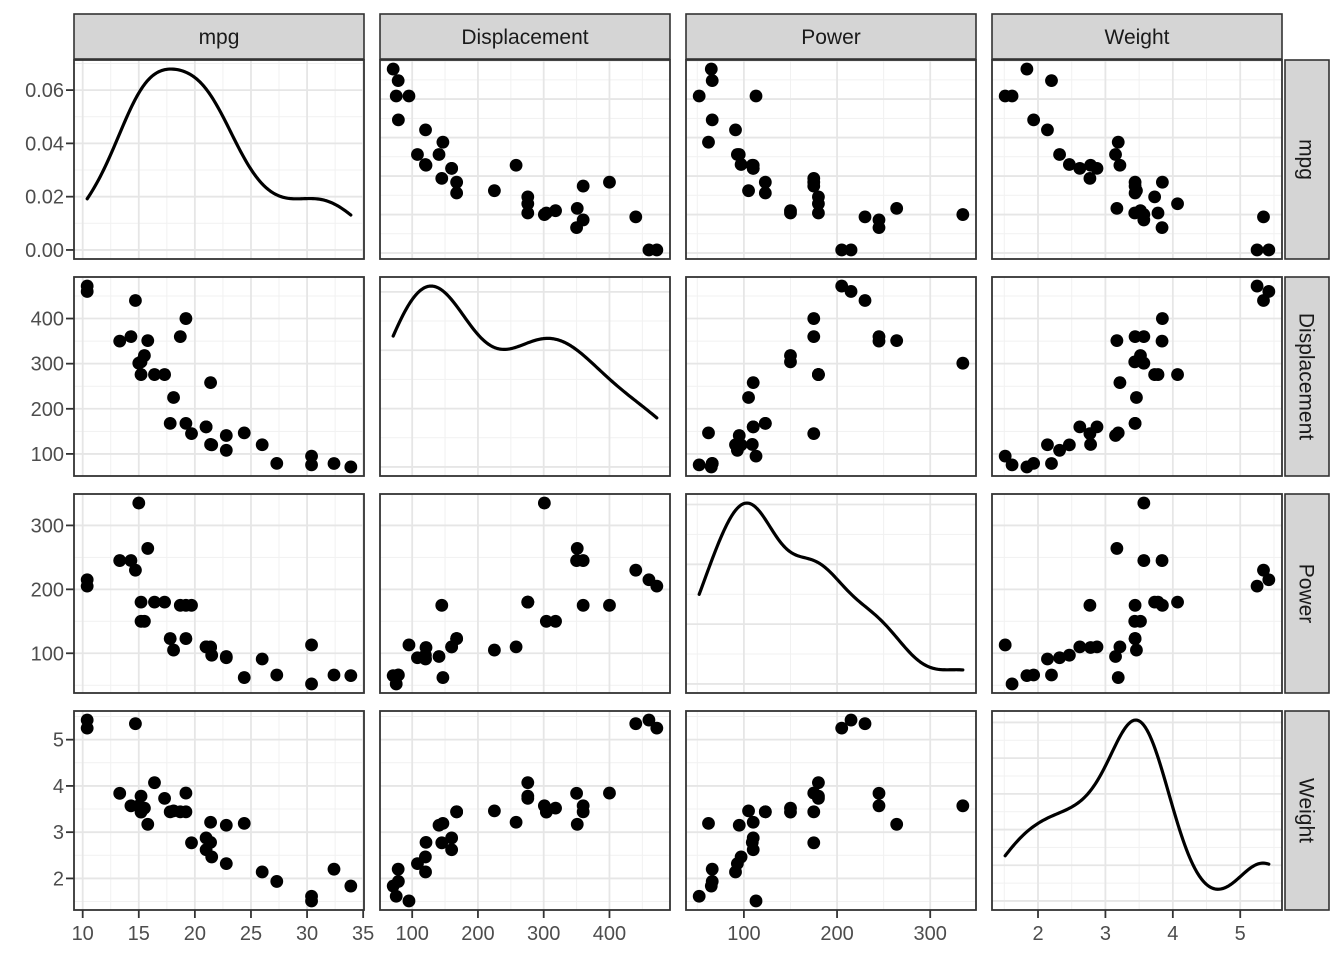  I want to click on panel-background, so click(1137, 593).